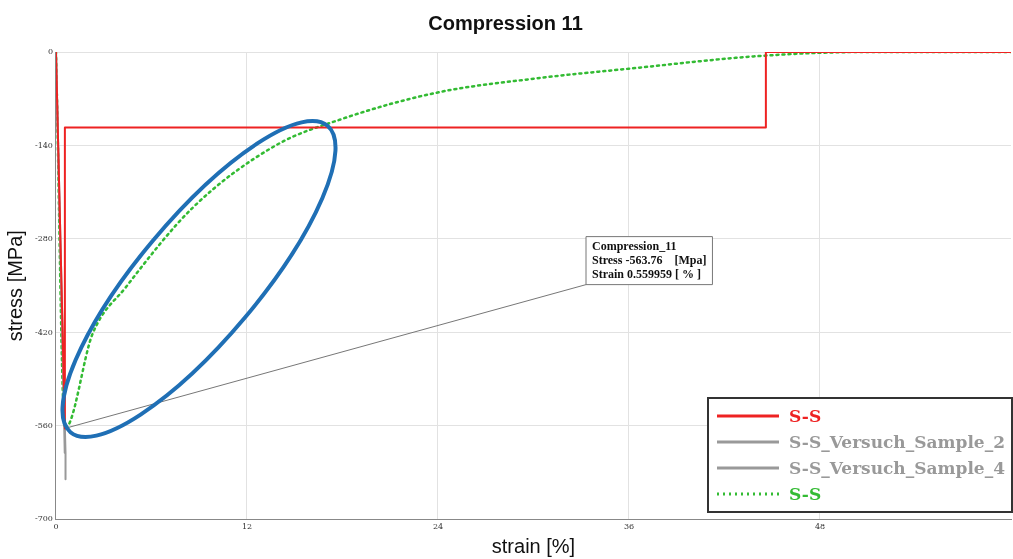 This screenshot has width=1013, height=559. I want to click on y-tick-label: -140, so click(43, 145).